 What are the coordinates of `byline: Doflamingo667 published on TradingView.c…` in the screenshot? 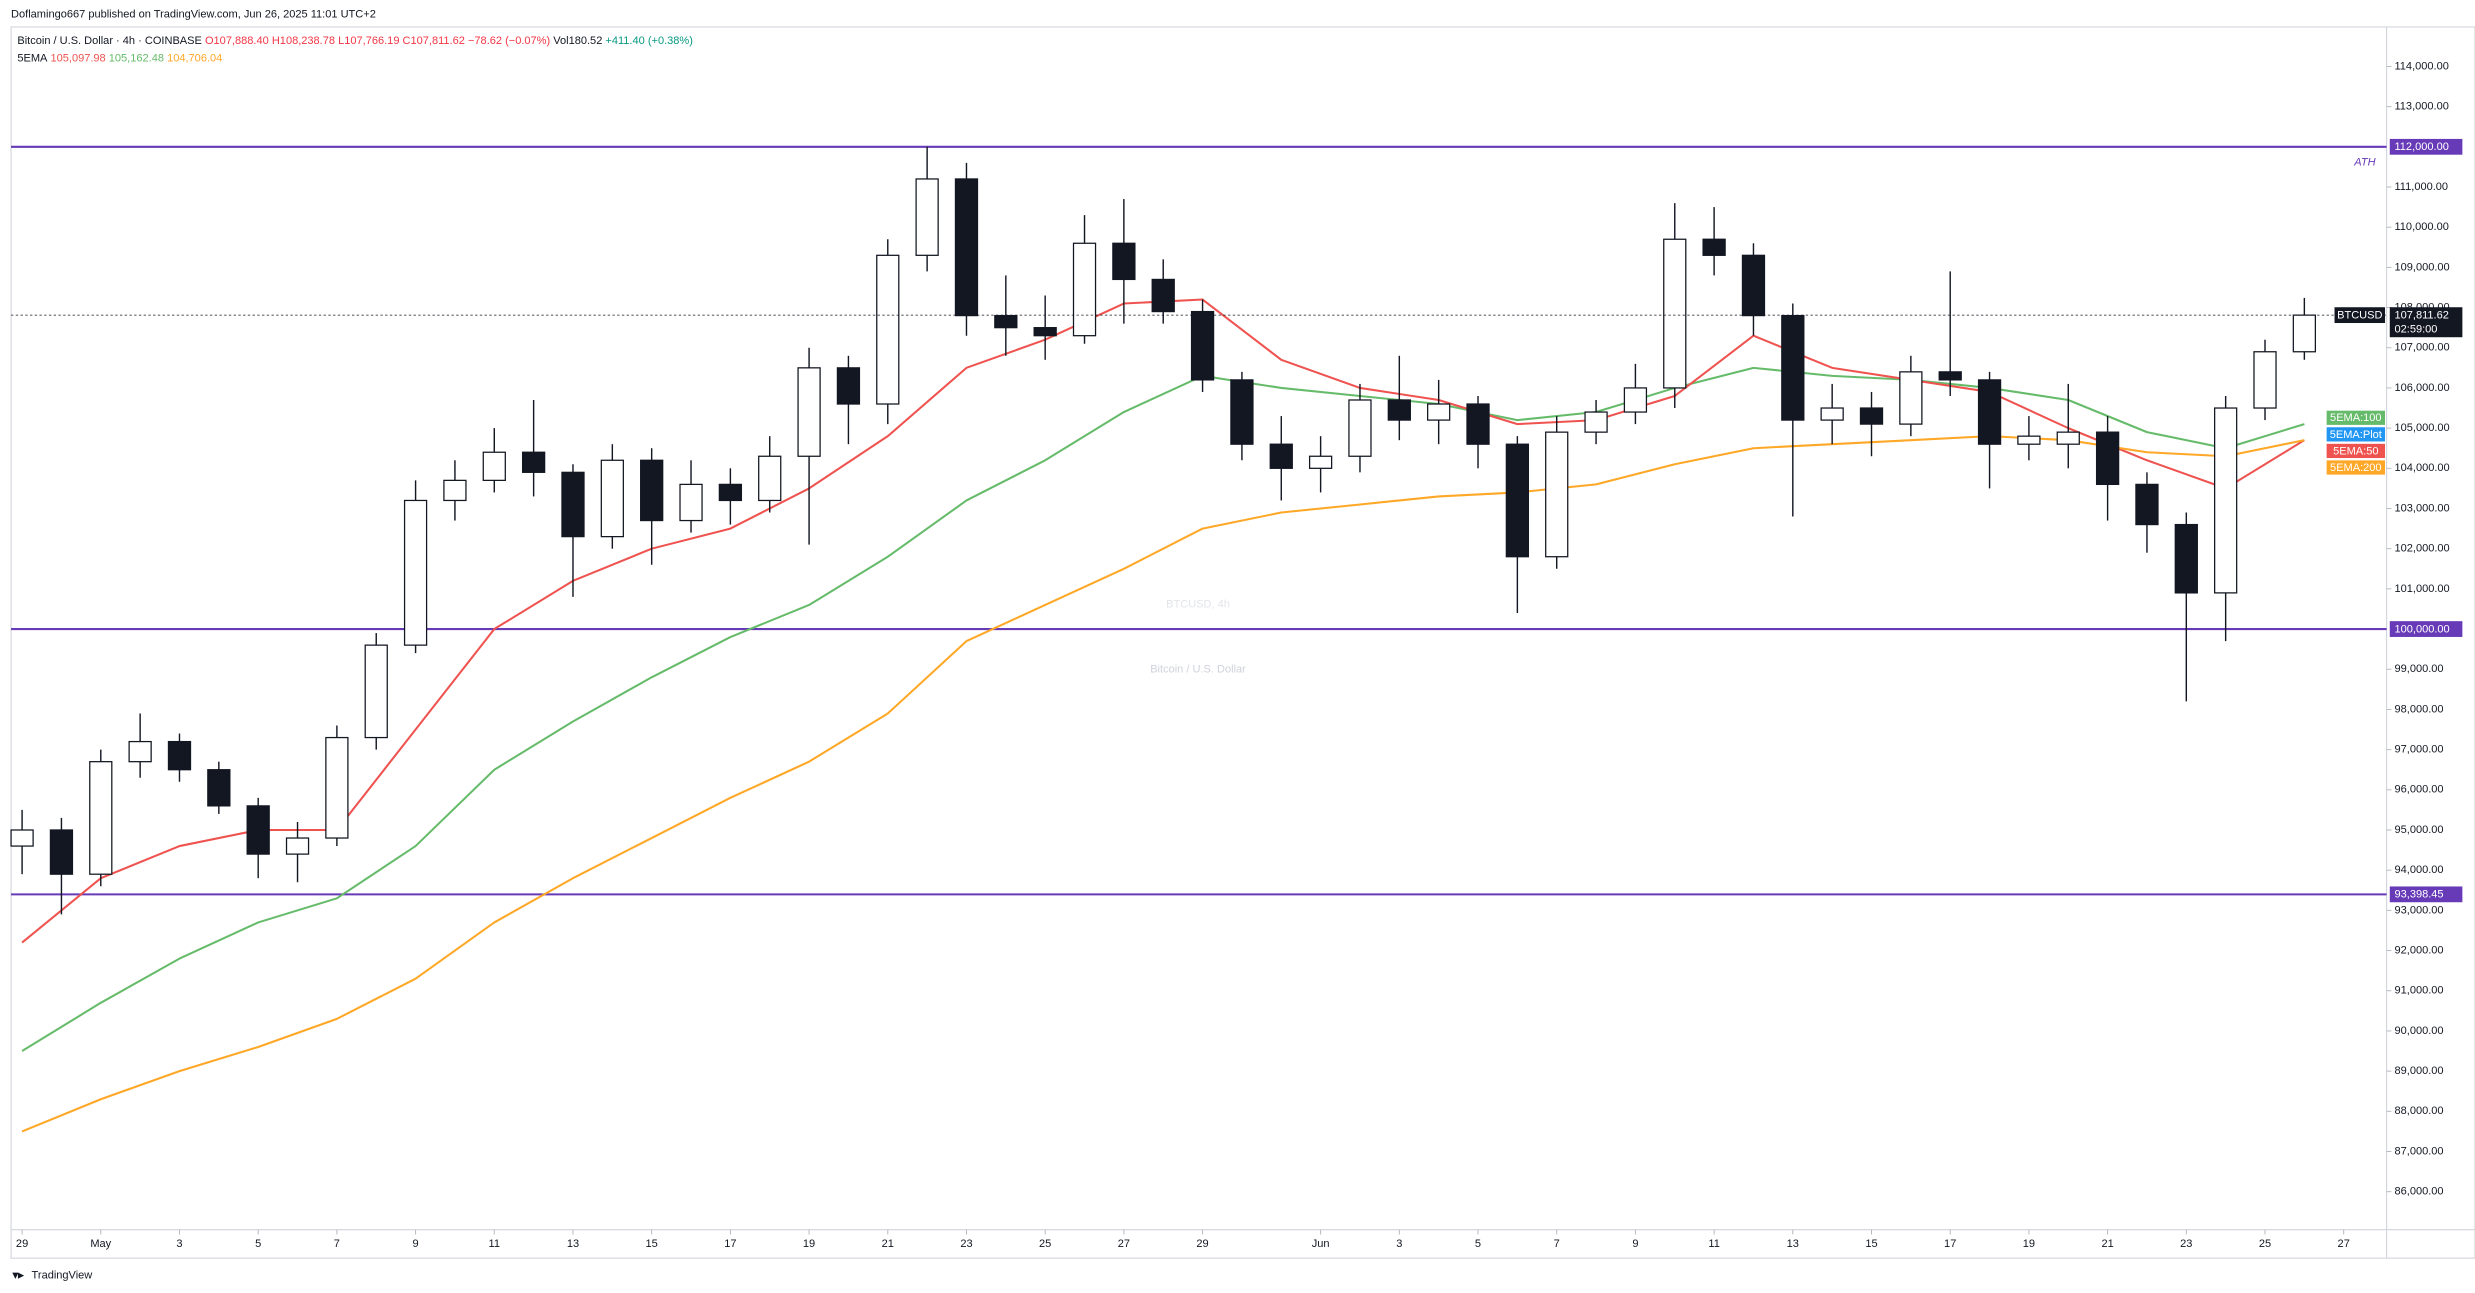 It's located at (193, 14).